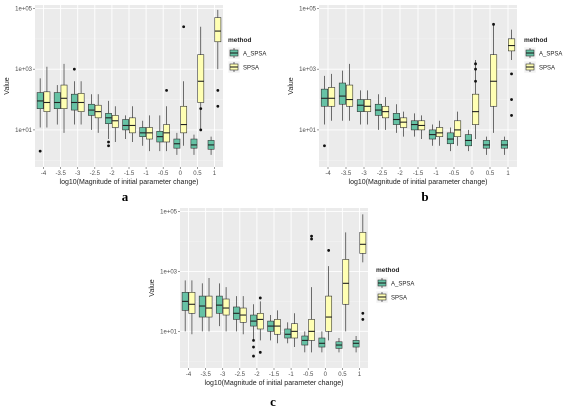  Describe the element at coordinates (243, 67) in the screenshot. I see `legend-item-SPSA: SPSA` at that location.